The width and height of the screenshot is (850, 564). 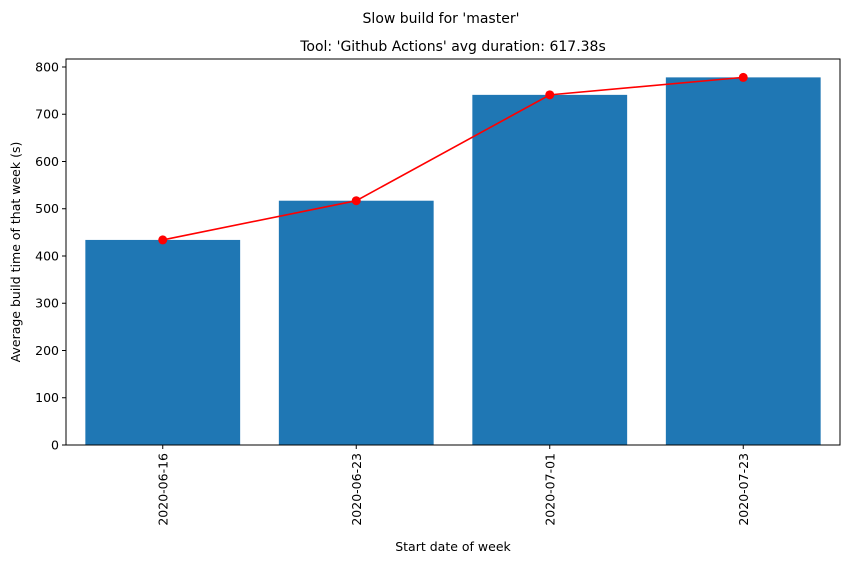 What do you see at coordinates (356, 489) in the screenshot?
I see `x-tick-label: 2020-06-23` at bounding box center [356, 489].